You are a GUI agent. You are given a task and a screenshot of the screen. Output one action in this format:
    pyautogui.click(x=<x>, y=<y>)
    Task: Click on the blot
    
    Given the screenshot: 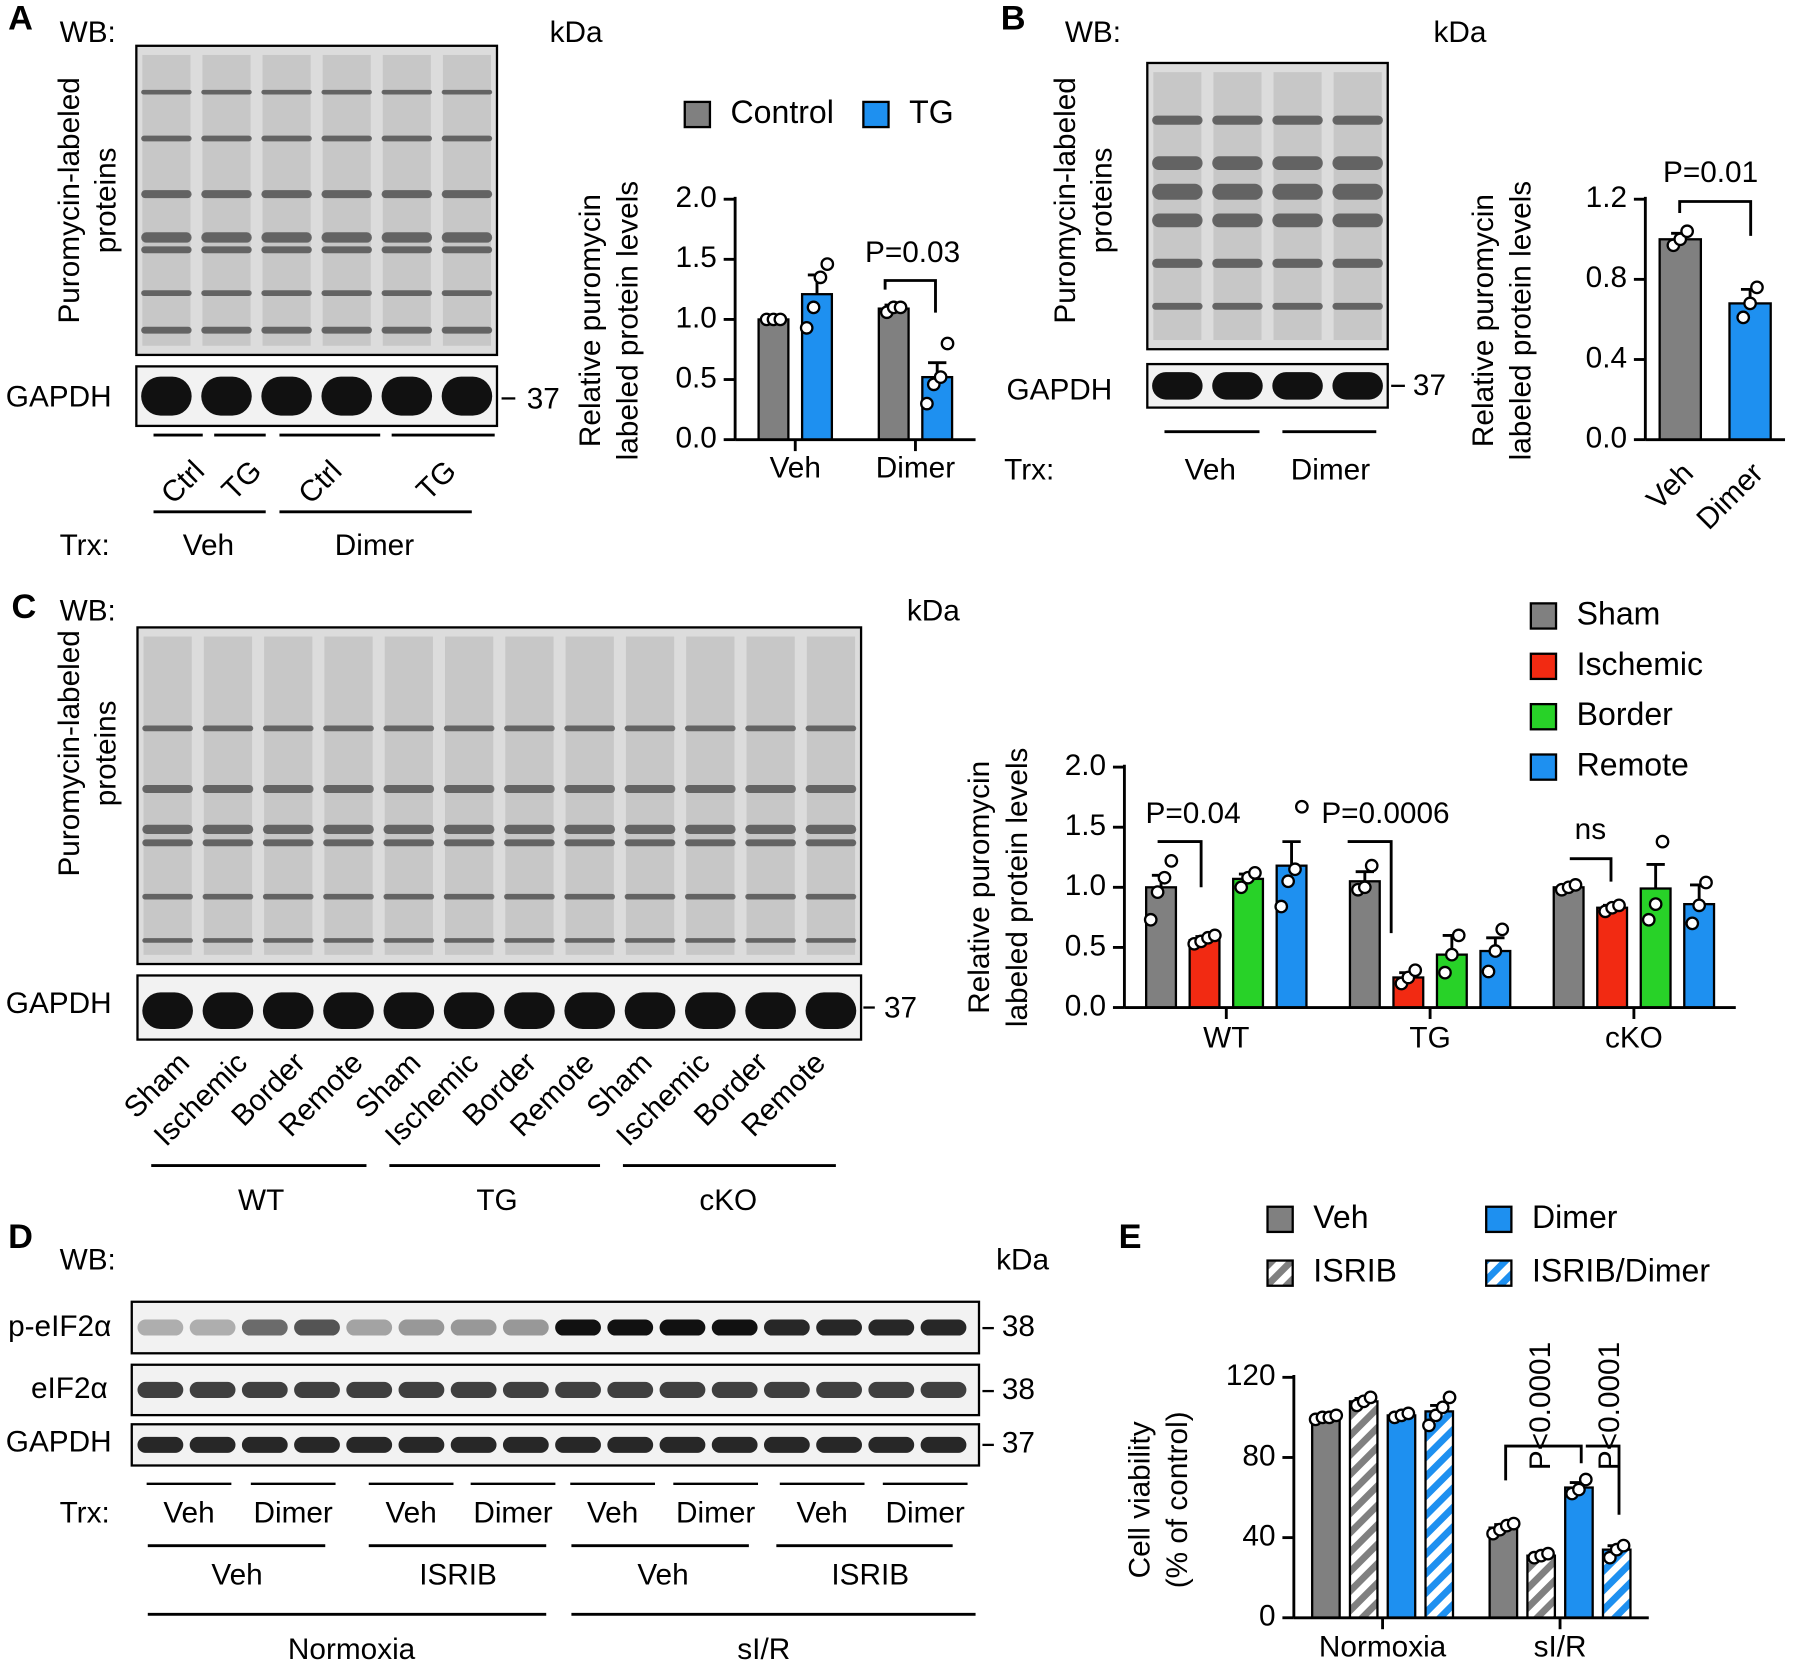 What is the action you would take?
    pyautogui.click(x=317, y=200)
    